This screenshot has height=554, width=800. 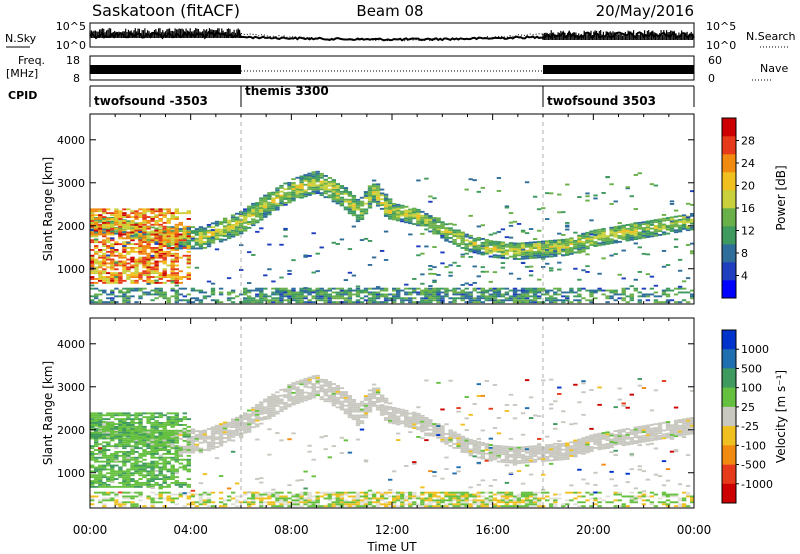 What do you see at coordinates (71, 226) in the screenshot?
I see `y-tick-label: 2000` at bounding box center [71, 226].